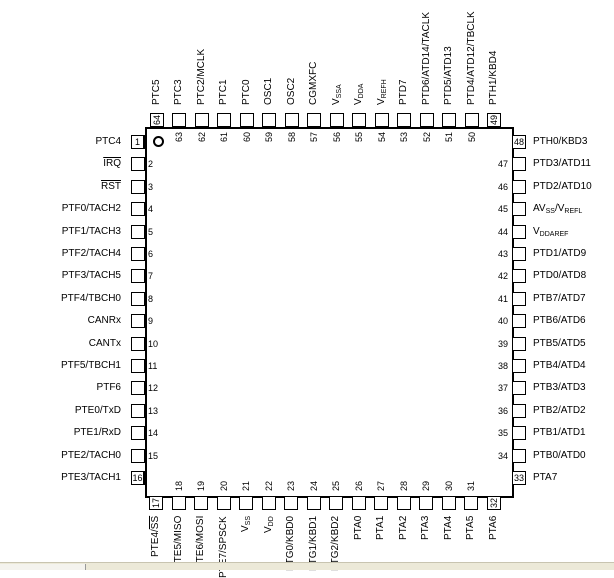 The width and height of the screenshot is (614, 578). Describe the element at coordinates (91, 253) in the screenshot. I see `pin-label-part: PTF2/TACH4` at that location.